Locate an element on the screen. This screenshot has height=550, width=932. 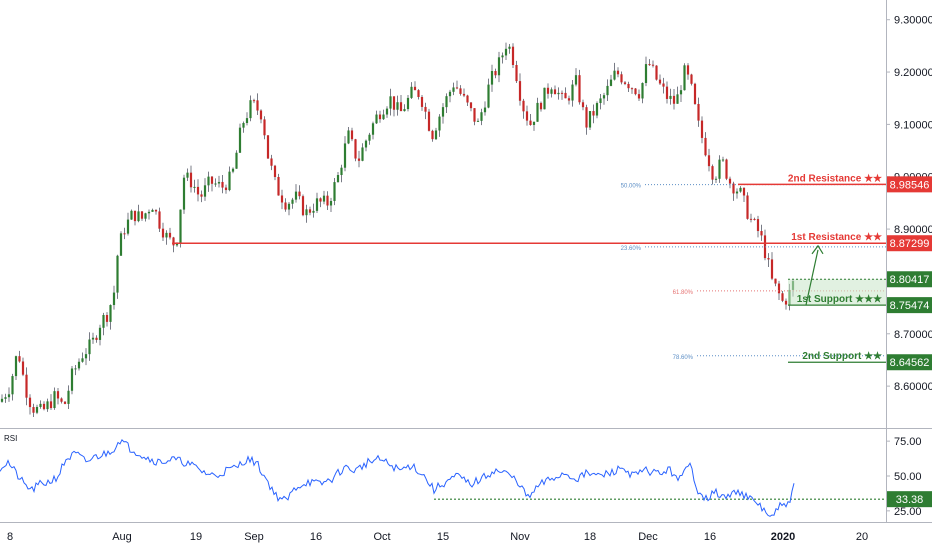
time-axis-label: 19 is located at coordinates (196, 537).